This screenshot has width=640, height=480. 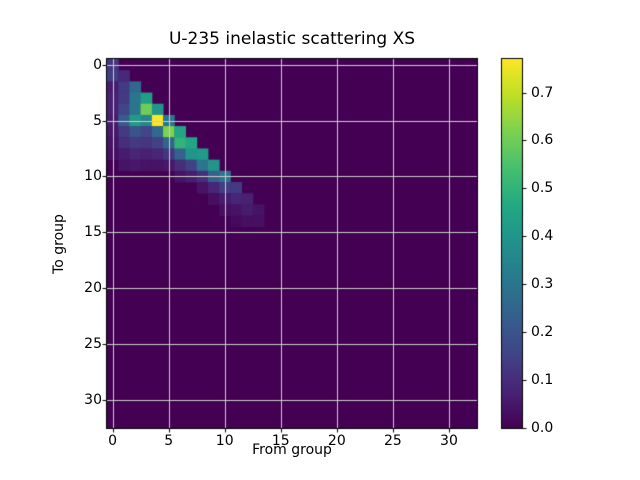 I want to click on y-tick-label: 15, so click(x=93, y=232).